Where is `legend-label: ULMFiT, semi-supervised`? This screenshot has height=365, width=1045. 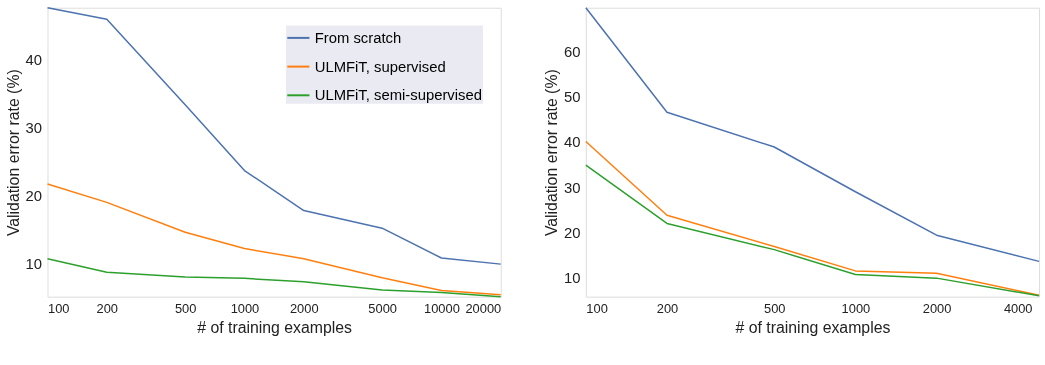 legend-label: ULMFiT, semi-supervised is located at coordinates (398, 95).